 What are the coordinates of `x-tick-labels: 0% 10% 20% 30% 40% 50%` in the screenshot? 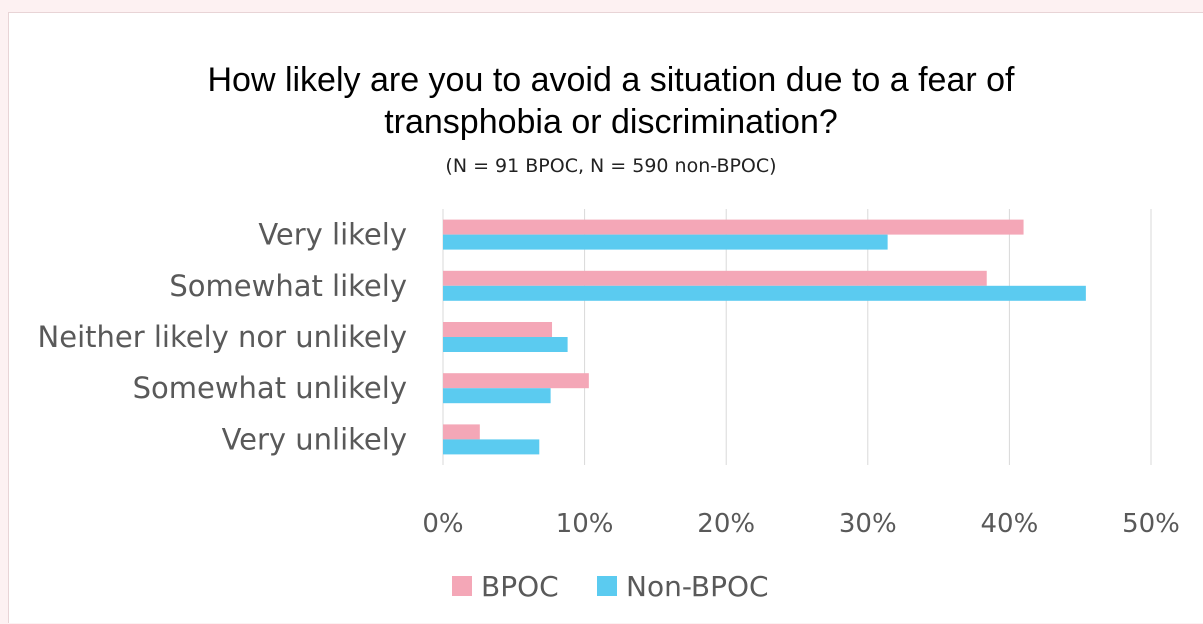 It's located at (801, 524).